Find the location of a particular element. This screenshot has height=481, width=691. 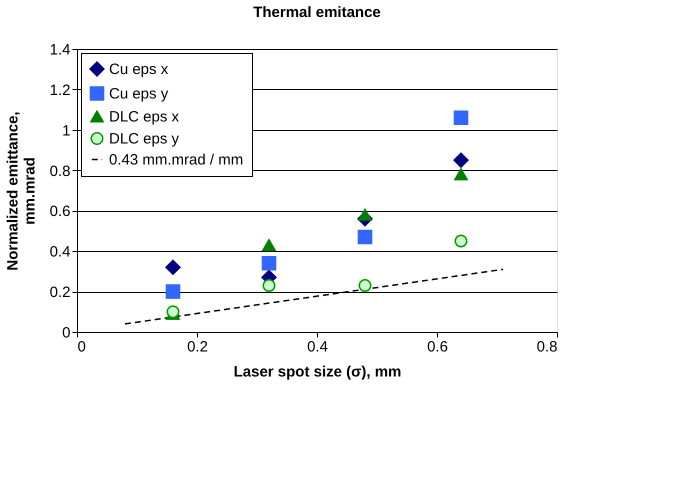

legend-label: Cu eps x is located at coordinates (139, 69).